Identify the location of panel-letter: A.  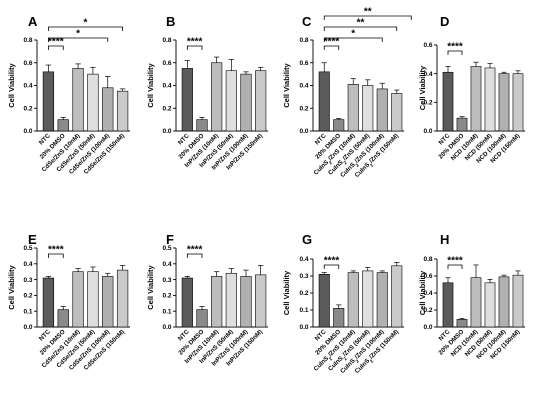
(33, 21).